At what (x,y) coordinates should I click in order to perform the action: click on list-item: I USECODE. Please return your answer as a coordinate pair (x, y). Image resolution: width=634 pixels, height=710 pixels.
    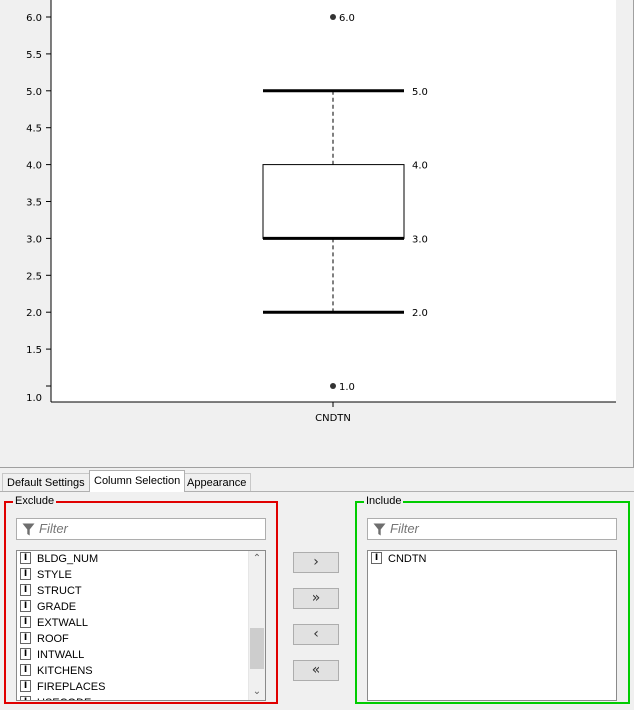
    Looking at the image, I should click on (141, 697).